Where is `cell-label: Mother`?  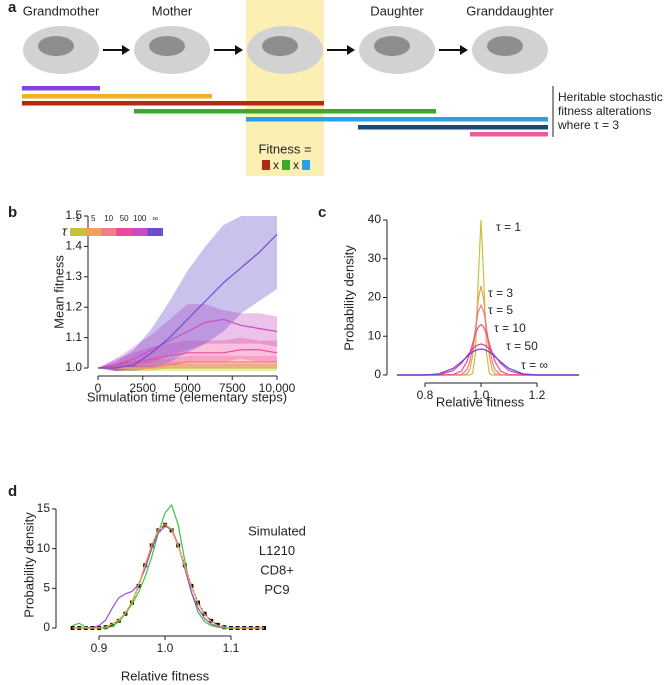
cell-label: Mother is located at coordinates (172, 10).